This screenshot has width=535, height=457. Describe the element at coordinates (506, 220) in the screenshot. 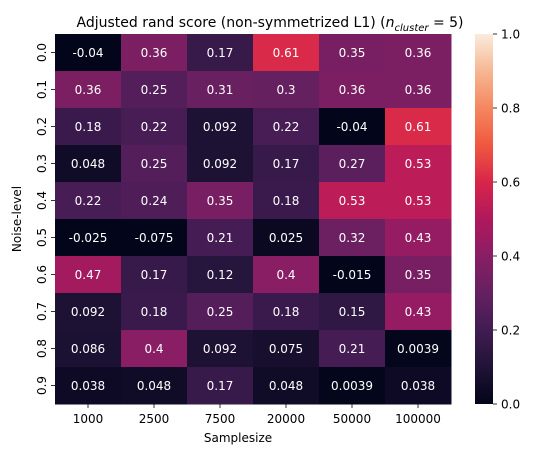

I see `colorbar-axis: 0.0 0.2 0.4 0.6 0.8 1.0` at that location.